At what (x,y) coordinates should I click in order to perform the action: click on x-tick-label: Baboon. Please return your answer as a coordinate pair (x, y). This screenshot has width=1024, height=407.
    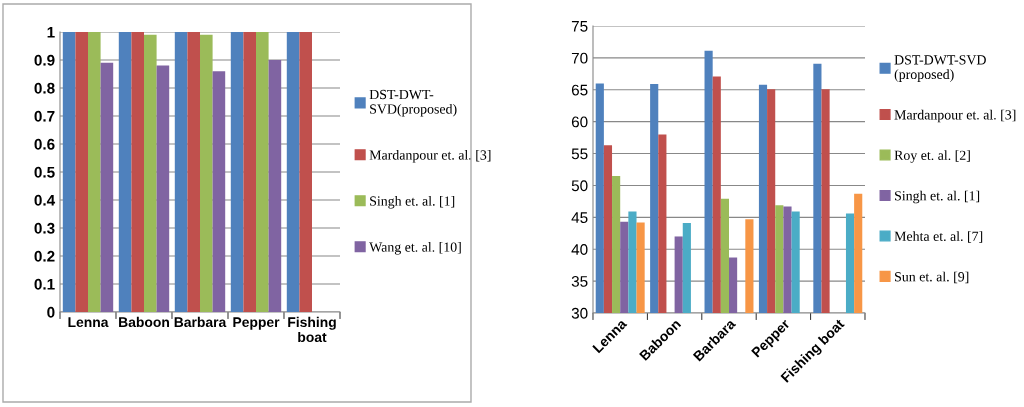
    Looking at the image, I should click on (144, 322).